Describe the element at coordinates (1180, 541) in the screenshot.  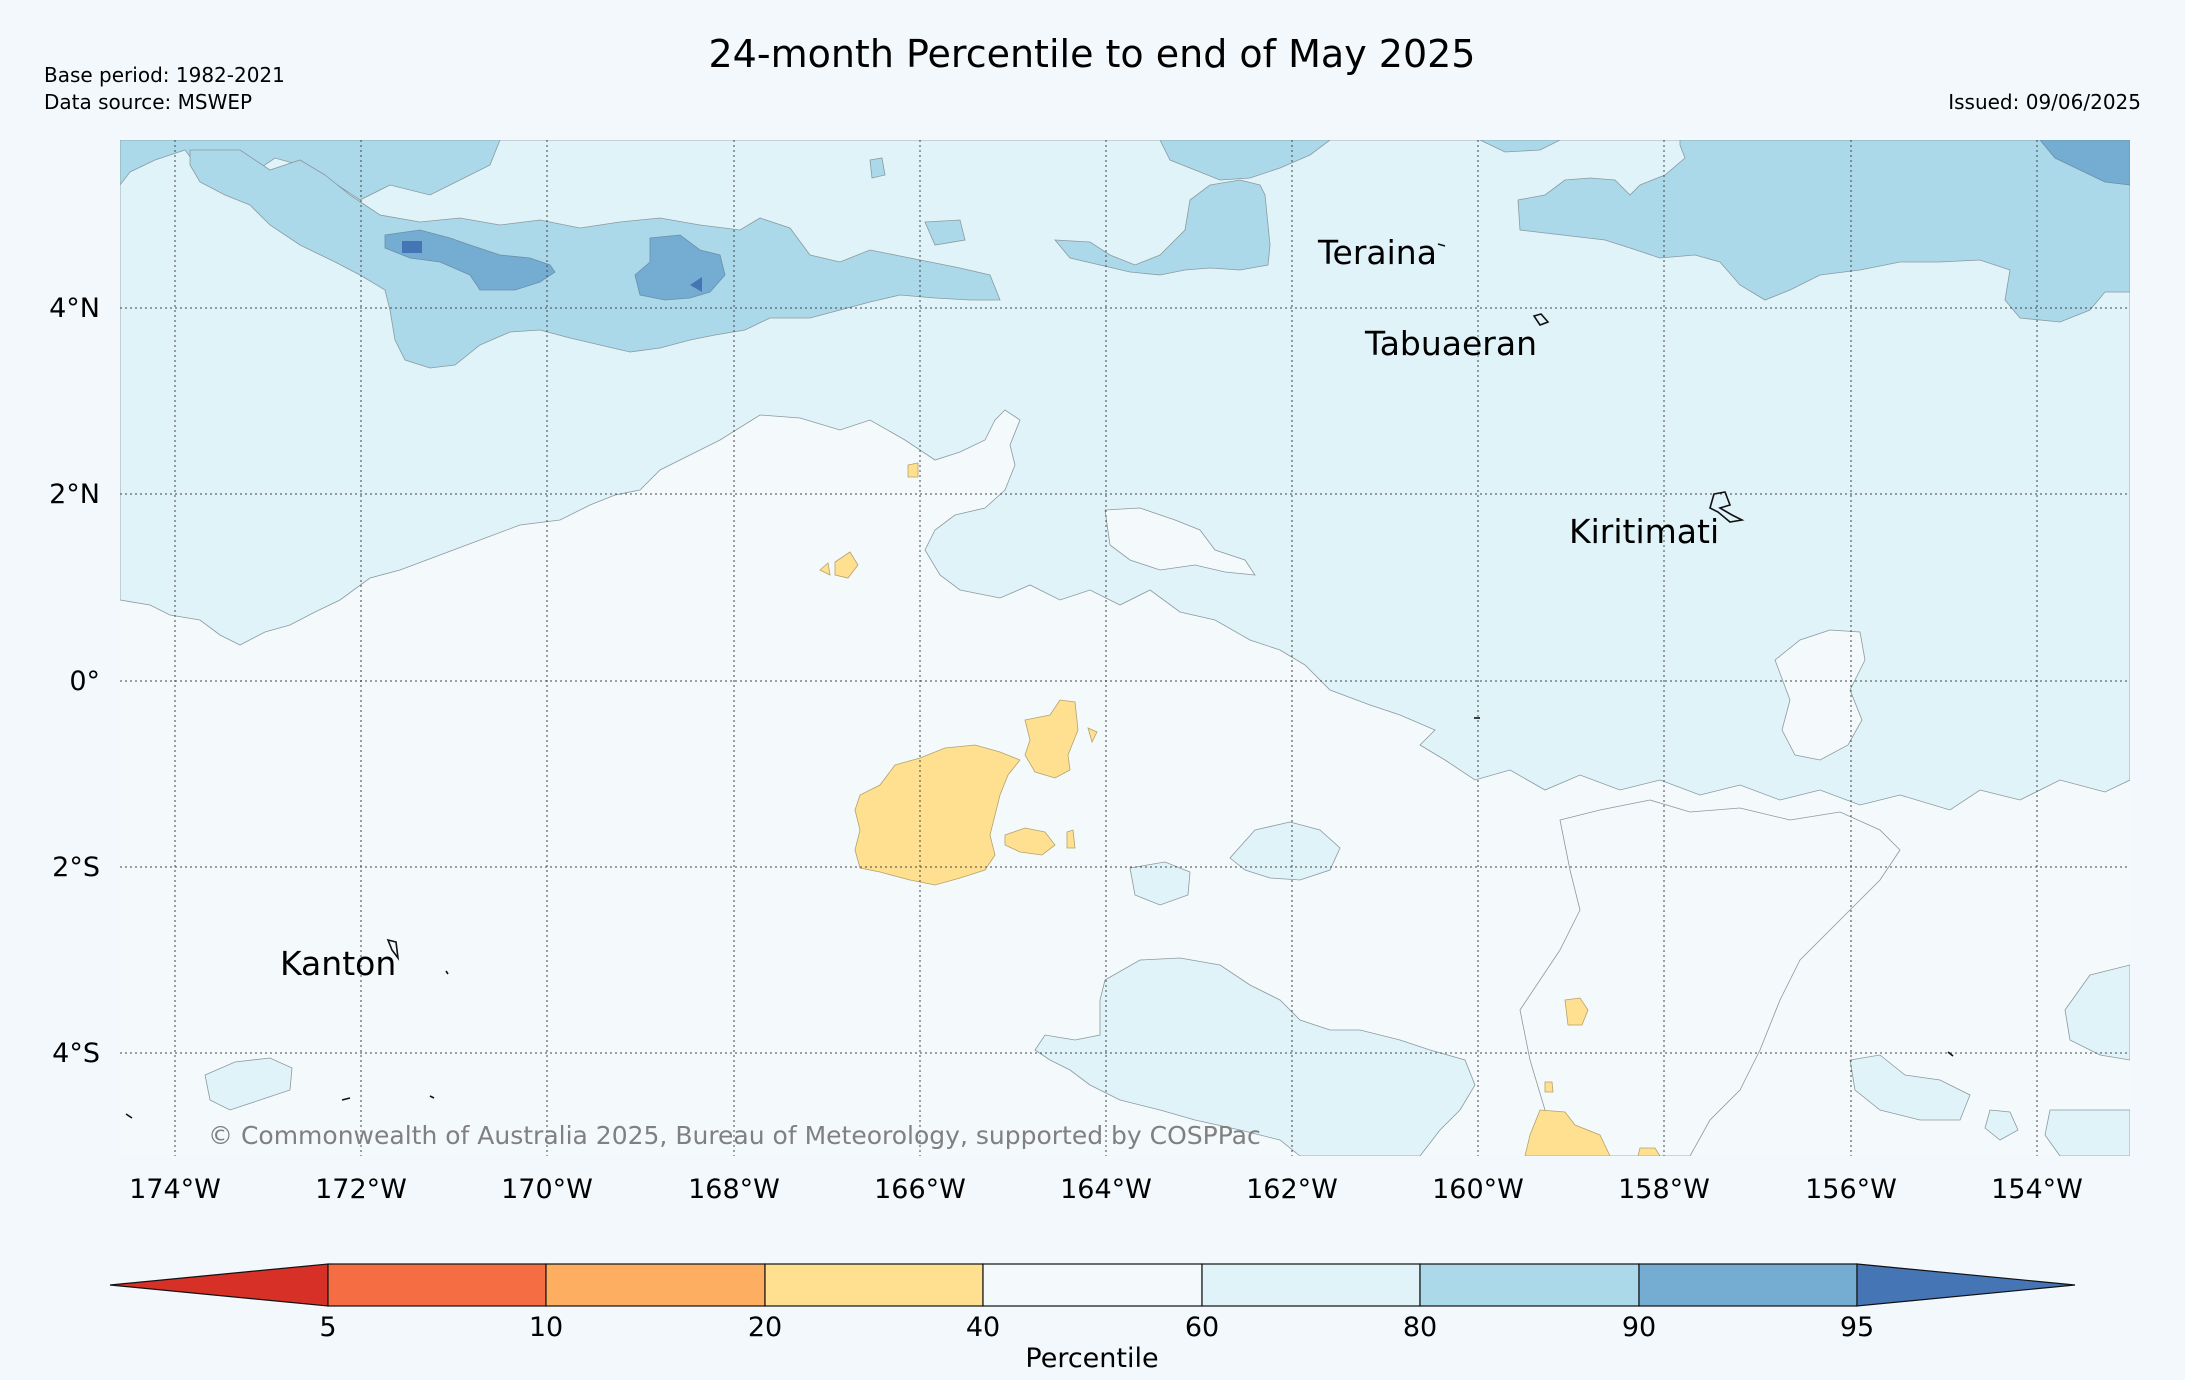
I see `region-40-60-hole-a` at that location.